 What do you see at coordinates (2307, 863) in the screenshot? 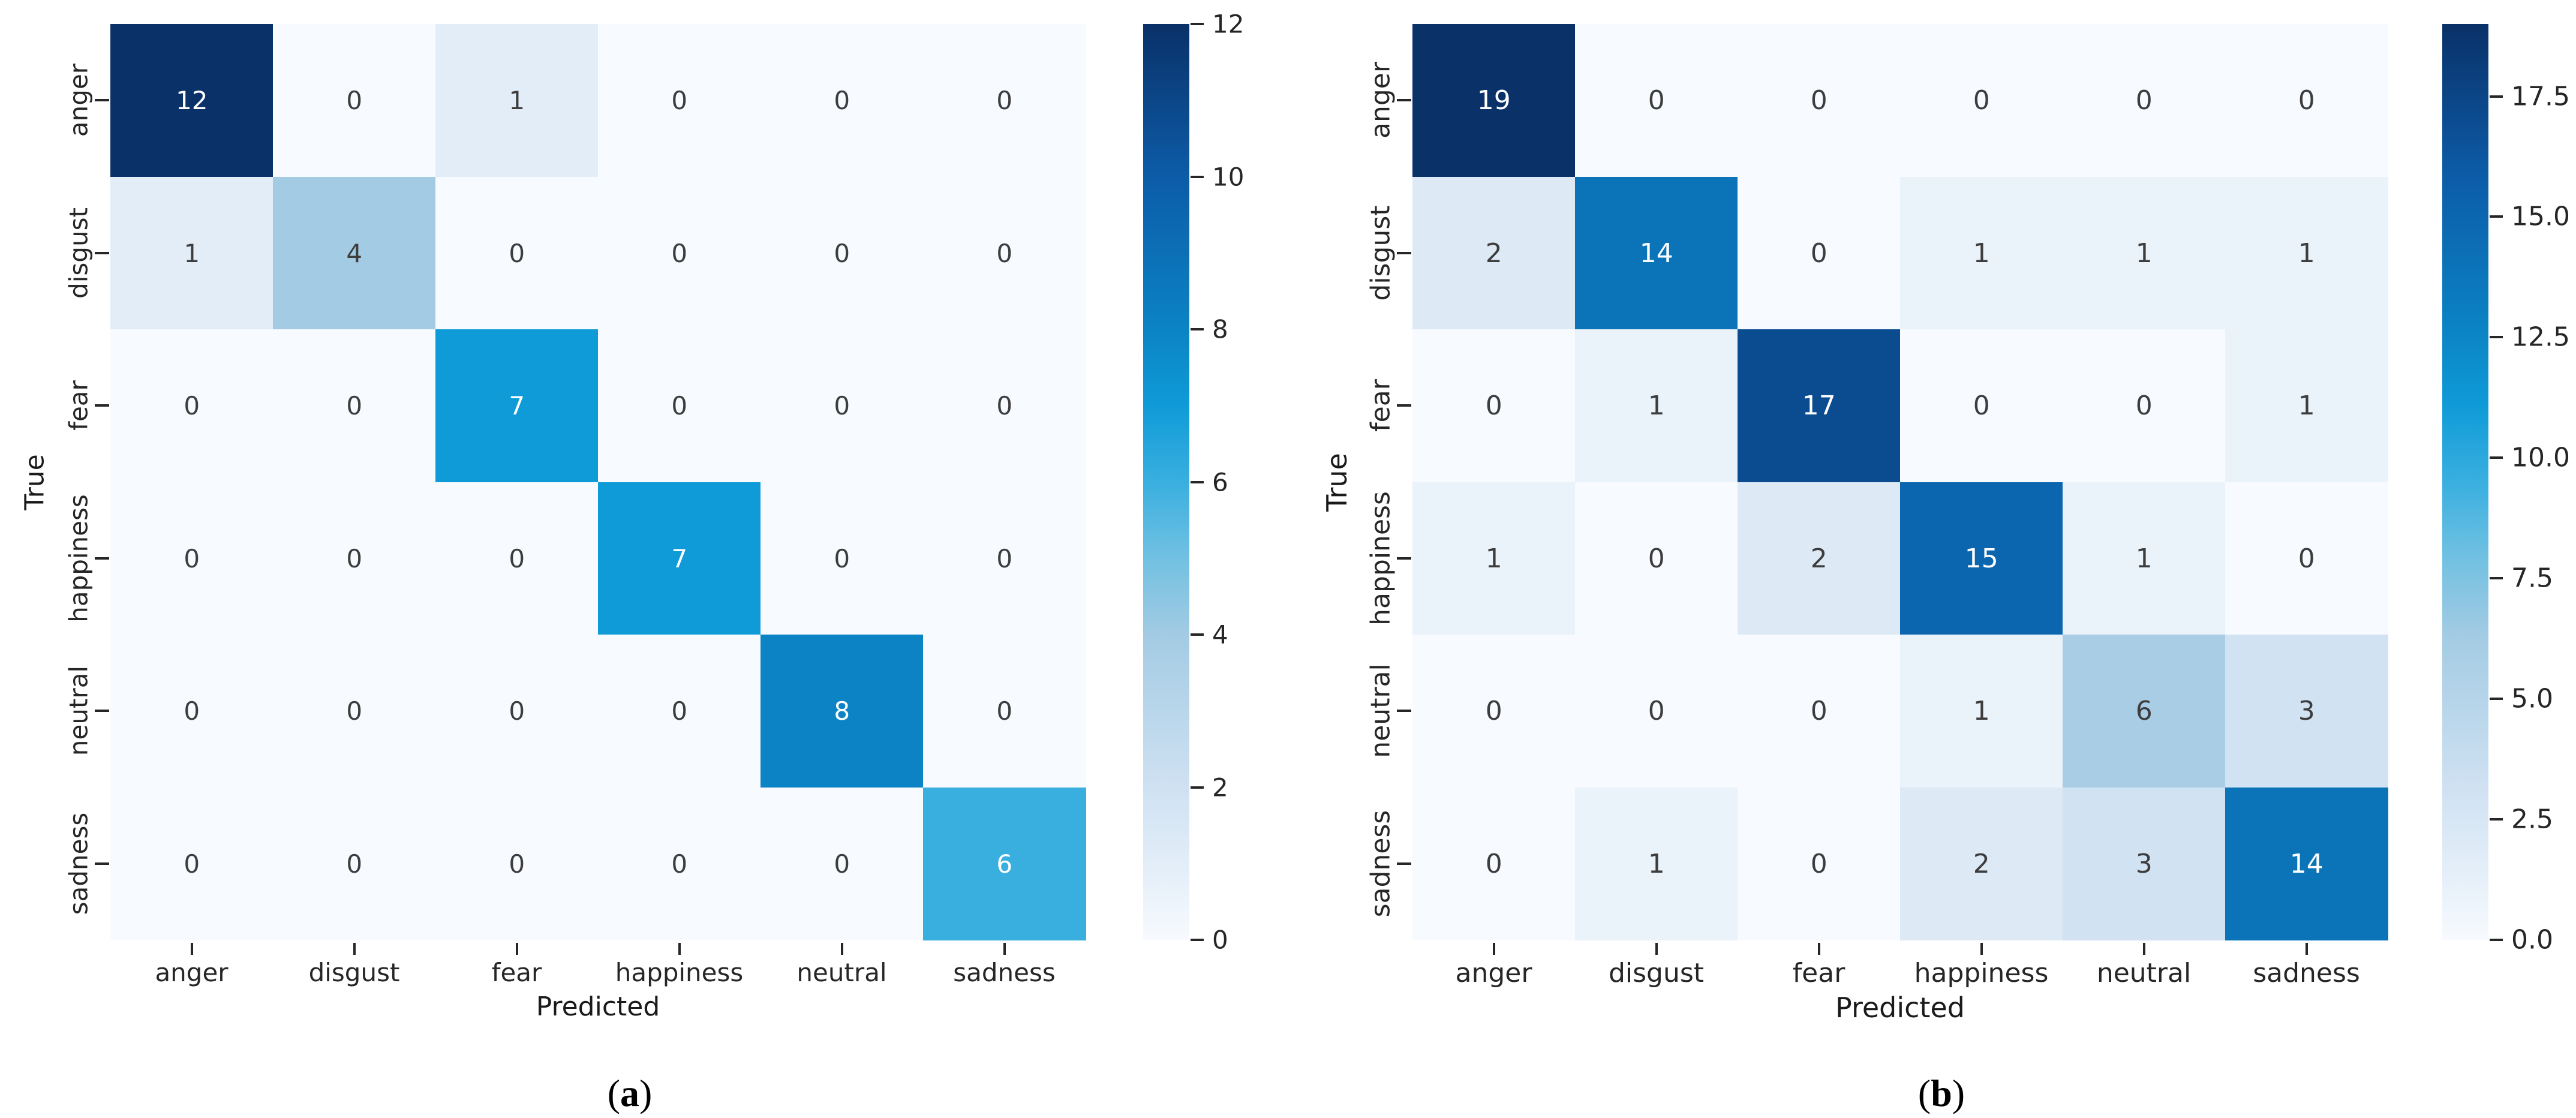
I see `heatmap-cell: 14` at bounding box center [2307, 863].